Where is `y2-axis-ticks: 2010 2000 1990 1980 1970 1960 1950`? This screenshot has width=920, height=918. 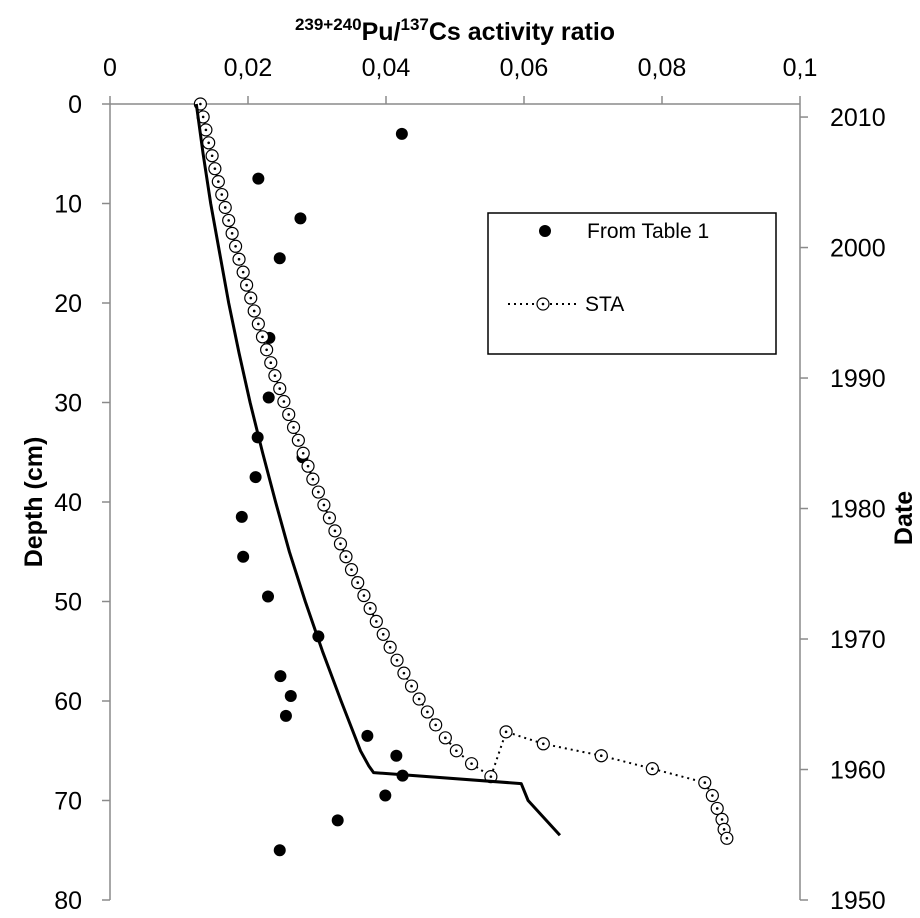
y2-axis-ticks: 2010 2000 1990 1980 1970 1960 1950 is located at coordinates (843, 509).